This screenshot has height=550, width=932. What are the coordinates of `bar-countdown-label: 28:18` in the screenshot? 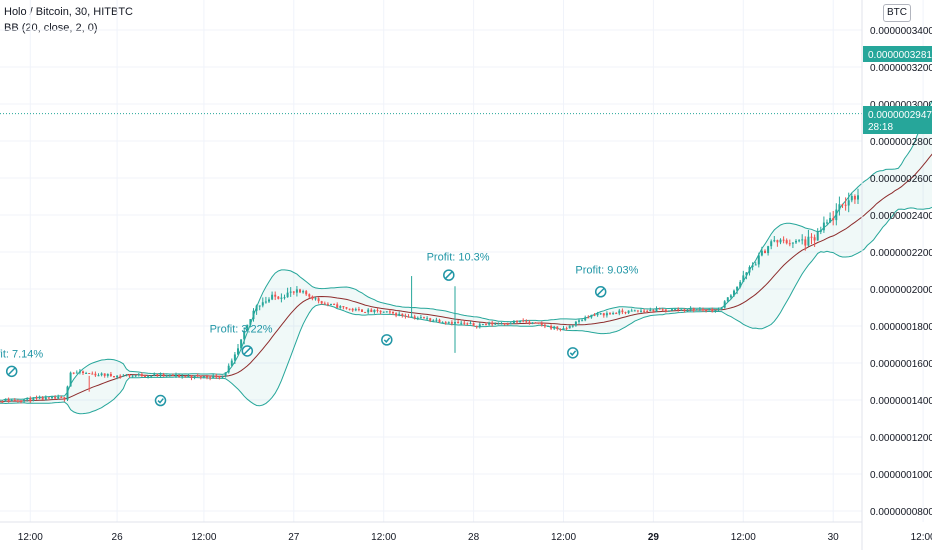 It's located at (880, 127).